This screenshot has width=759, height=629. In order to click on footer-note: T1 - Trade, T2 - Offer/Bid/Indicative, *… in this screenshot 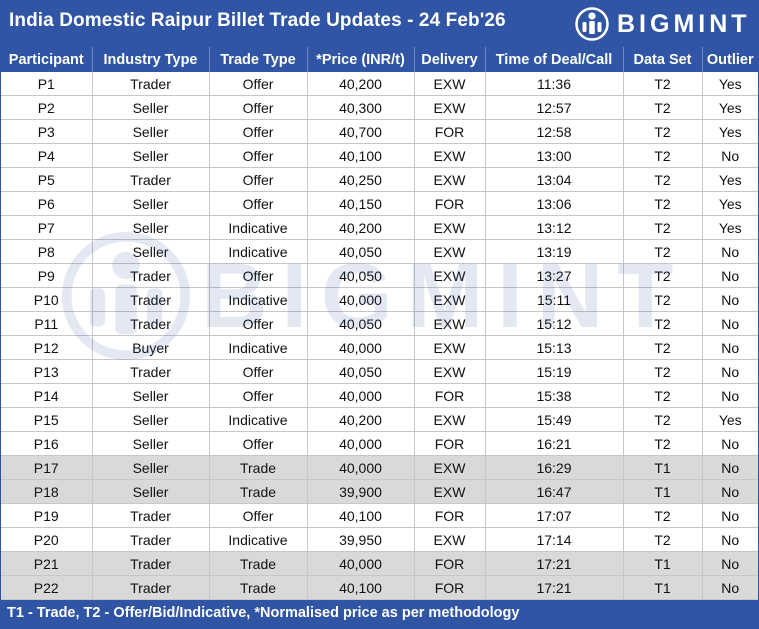, I will do `click(263, 613)`.